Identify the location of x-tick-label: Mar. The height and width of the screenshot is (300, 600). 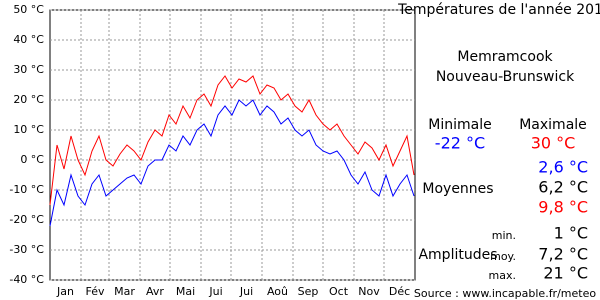
(124, 291).